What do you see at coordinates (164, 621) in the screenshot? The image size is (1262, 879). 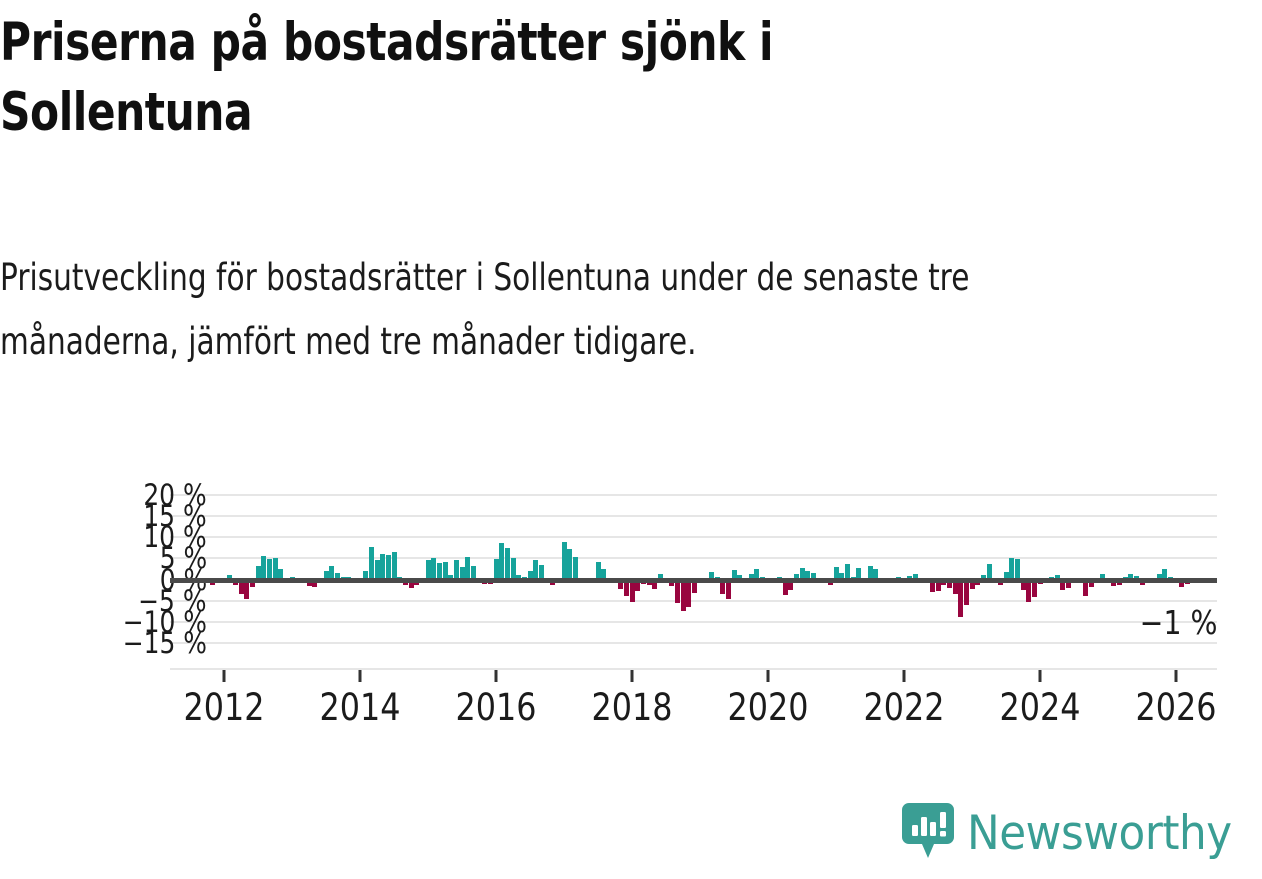 I see `y-axis-tick-label: −10 %` at bounding box center [164, 621].